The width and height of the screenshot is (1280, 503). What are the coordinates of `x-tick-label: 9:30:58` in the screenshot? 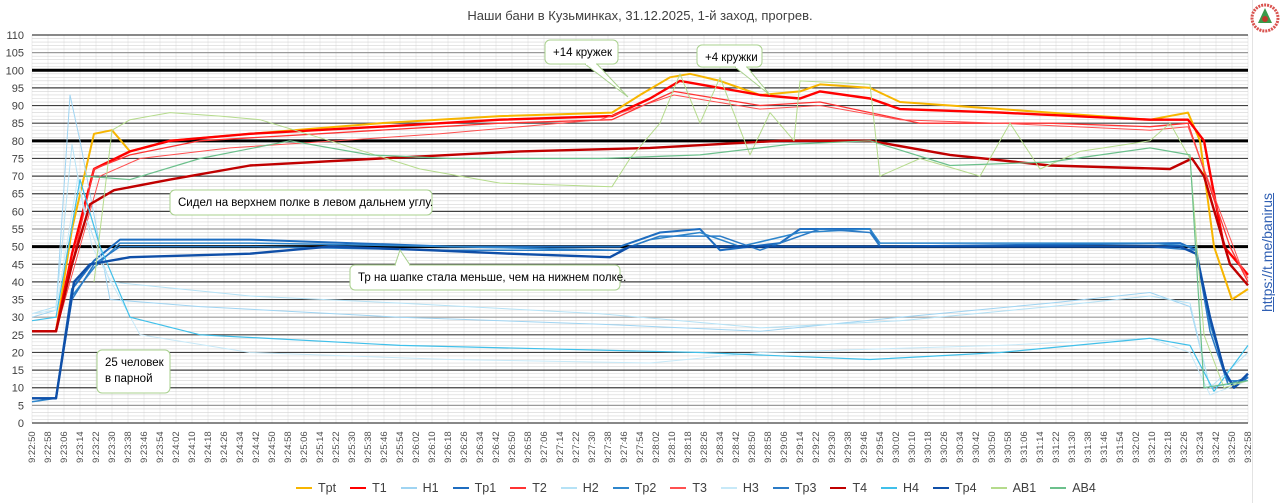 It's located at (1008, 447).